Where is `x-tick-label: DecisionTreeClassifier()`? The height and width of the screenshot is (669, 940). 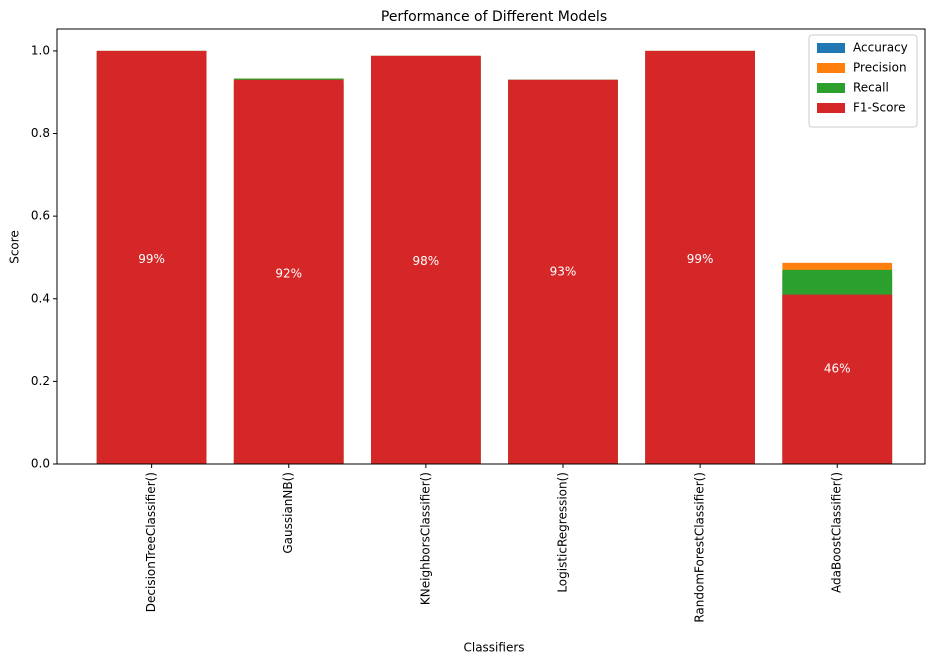
x-tick-label: DecisionTreeClassifier() is located at coordinates (151, 542).